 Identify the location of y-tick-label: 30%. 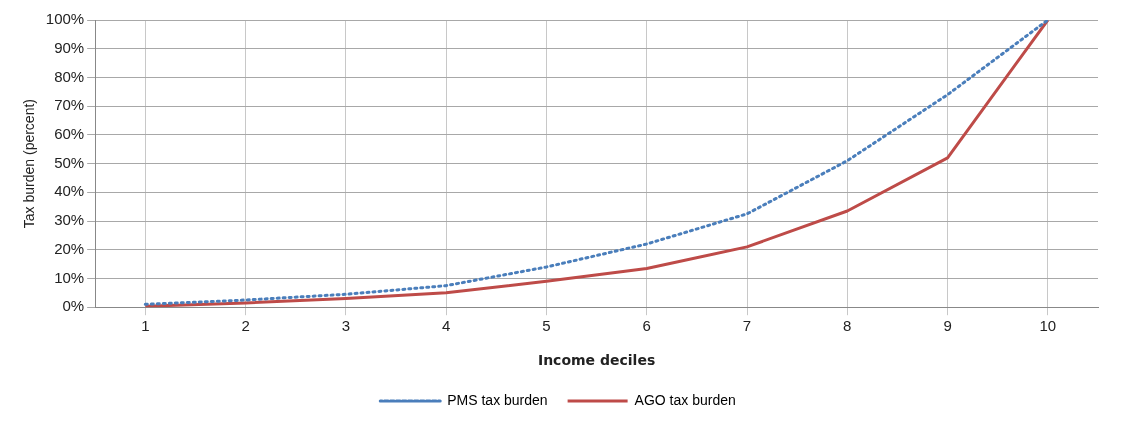
(69, 220).